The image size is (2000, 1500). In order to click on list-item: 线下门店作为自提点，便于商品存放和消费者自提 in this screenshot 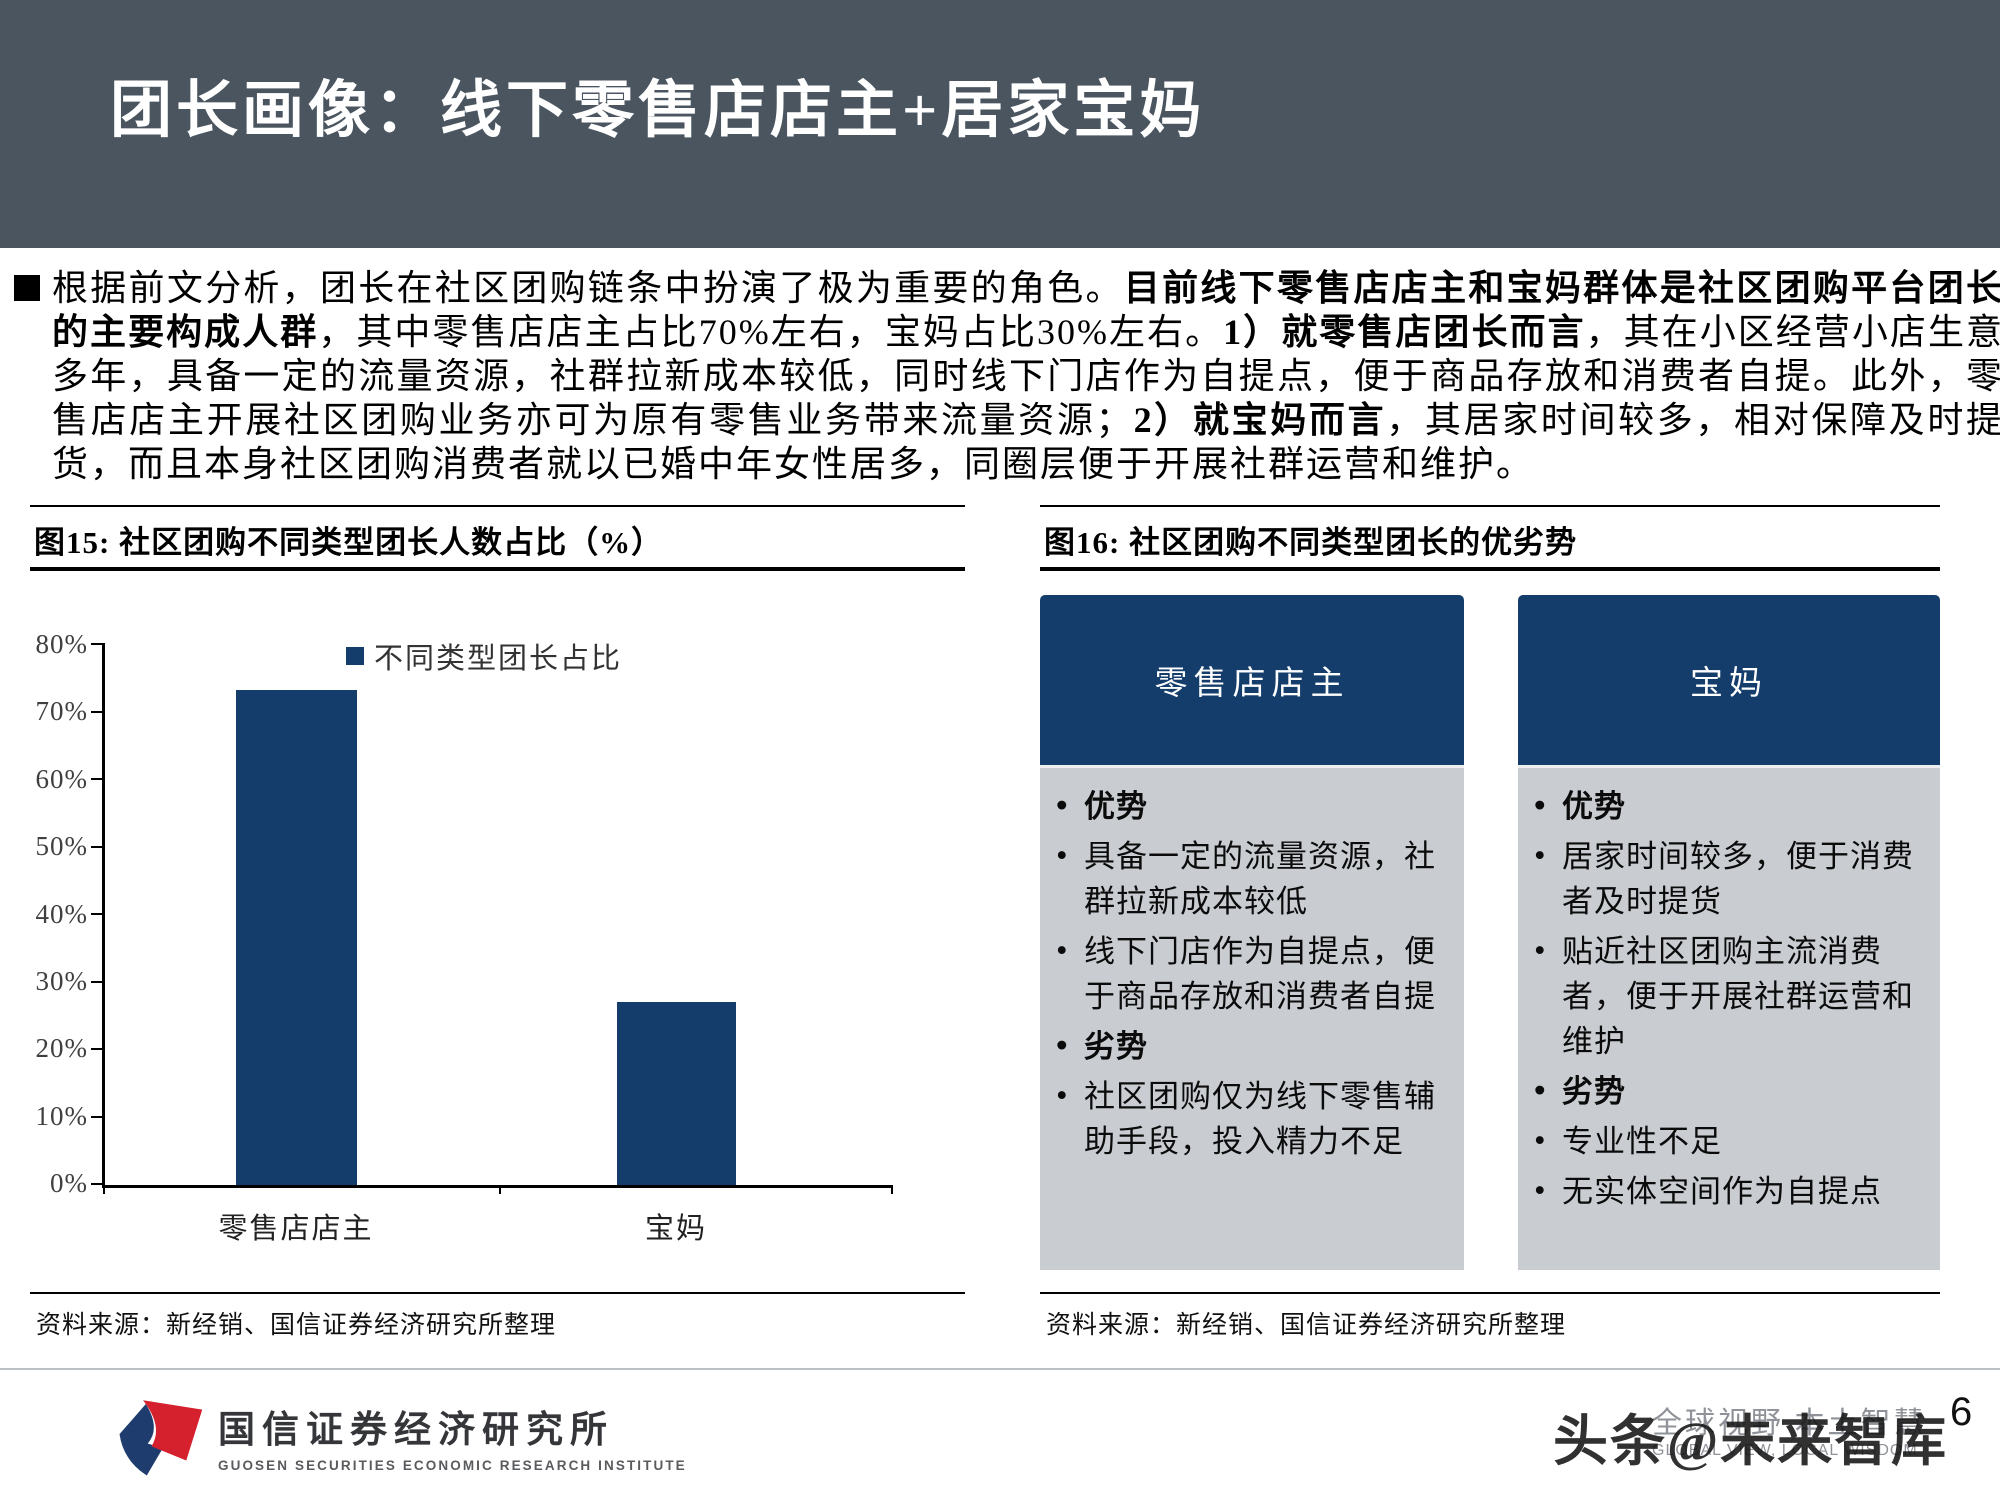, I will do `click(1250, 974)`.